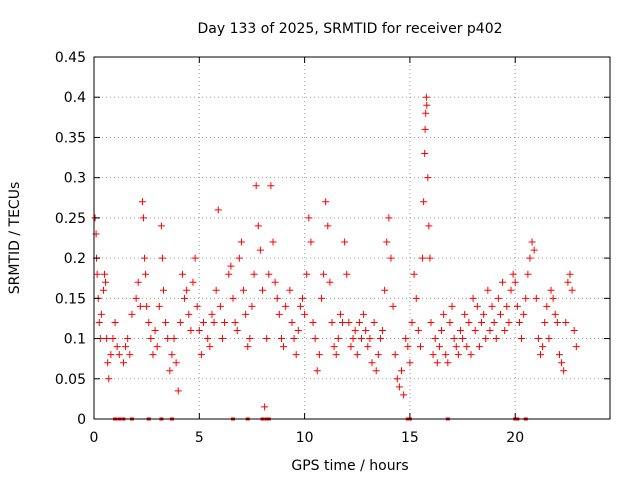 The image size is (640, 480). Describe the element at coordinates (305, 438) in the screenshot. I see `x-tick-label: 10` at that location.